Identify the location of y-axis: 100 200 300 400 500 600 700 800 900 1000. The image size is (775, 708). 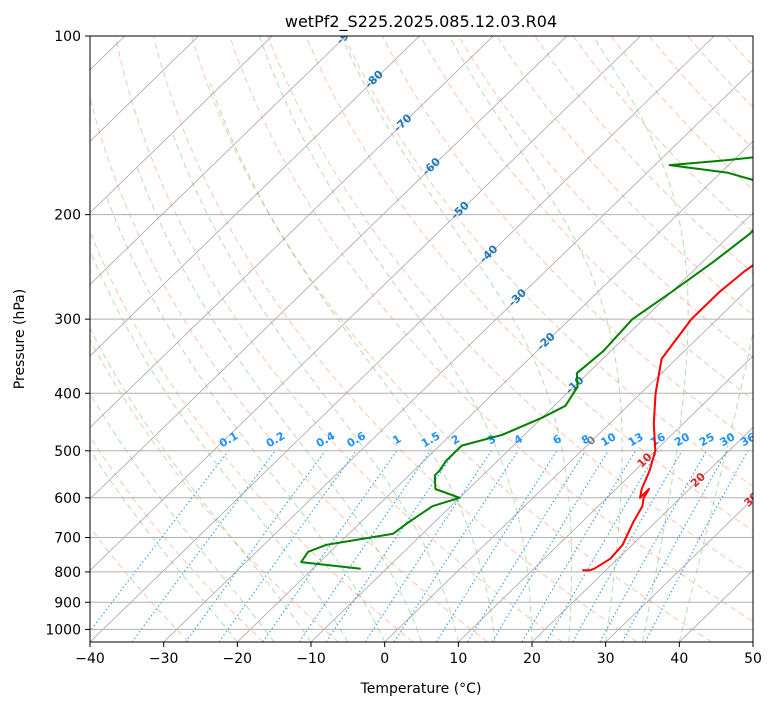
(67, 333).